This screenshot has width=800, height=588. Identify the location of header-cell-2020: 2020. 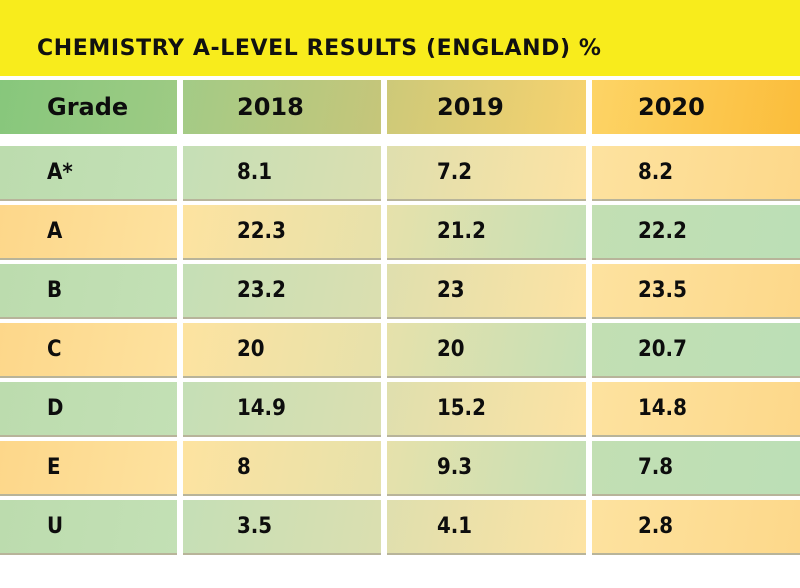
(696, 107).